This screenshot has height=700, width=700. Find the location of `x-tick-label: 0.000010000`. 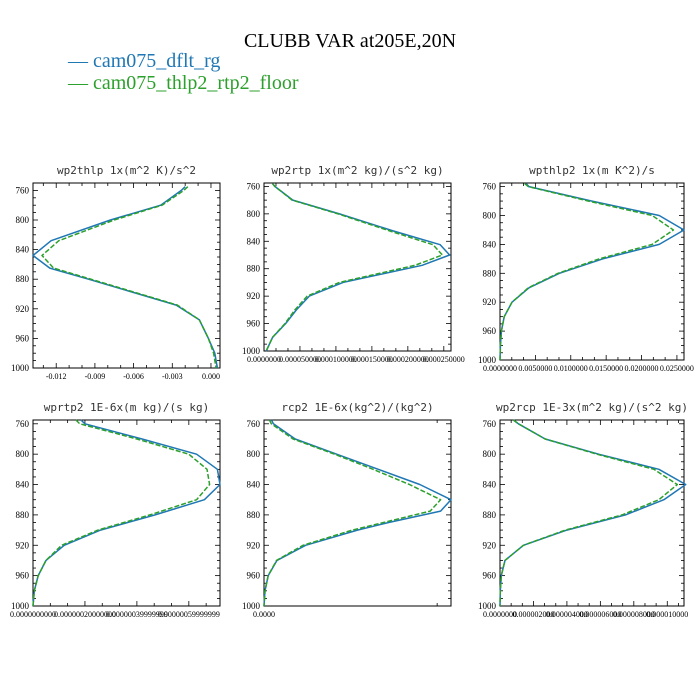

x-tick-label: 0.000010000 is located at coordinates (667, 614).